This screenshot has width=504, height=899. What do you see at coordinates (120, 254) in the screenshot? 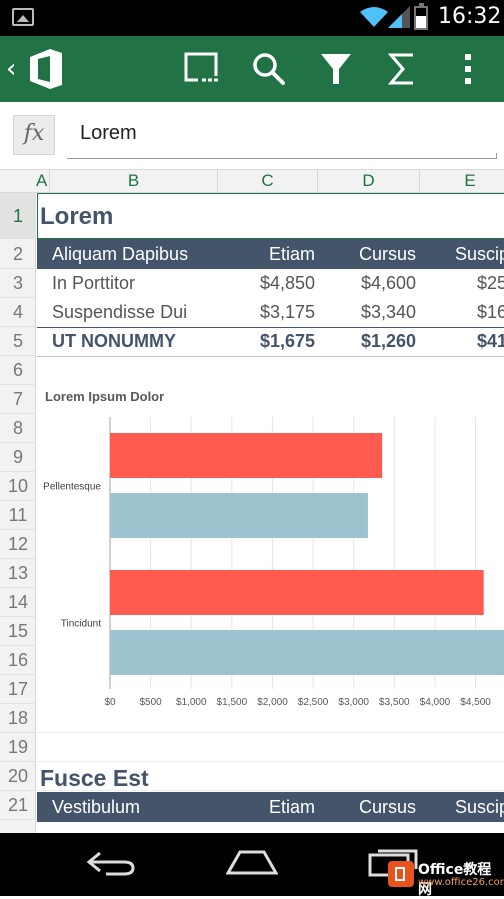
I see `table1-header-col1: Aliquam Dapibus` at bounding box center [120, 254].